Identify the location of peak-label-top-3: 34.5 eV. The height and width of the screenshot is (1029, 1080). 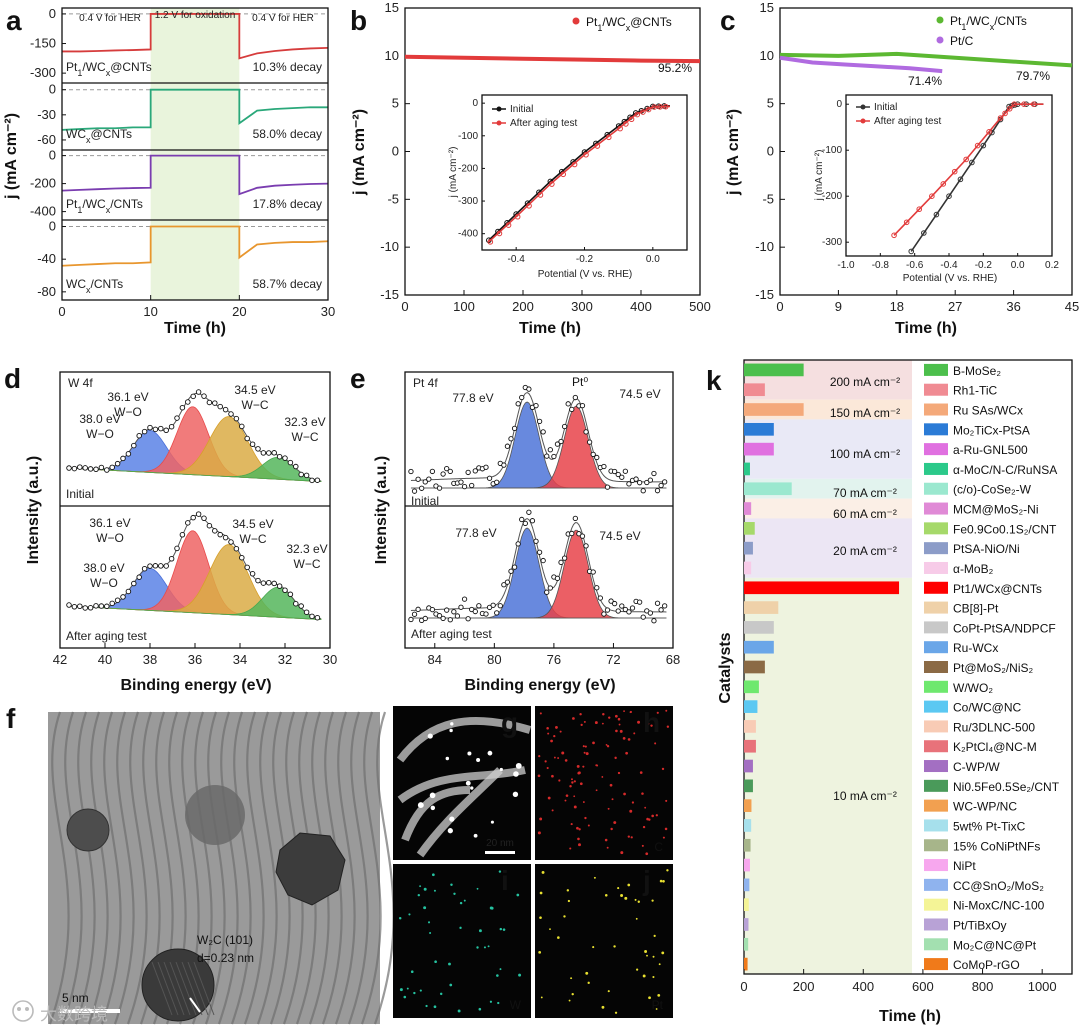
(254, 390).